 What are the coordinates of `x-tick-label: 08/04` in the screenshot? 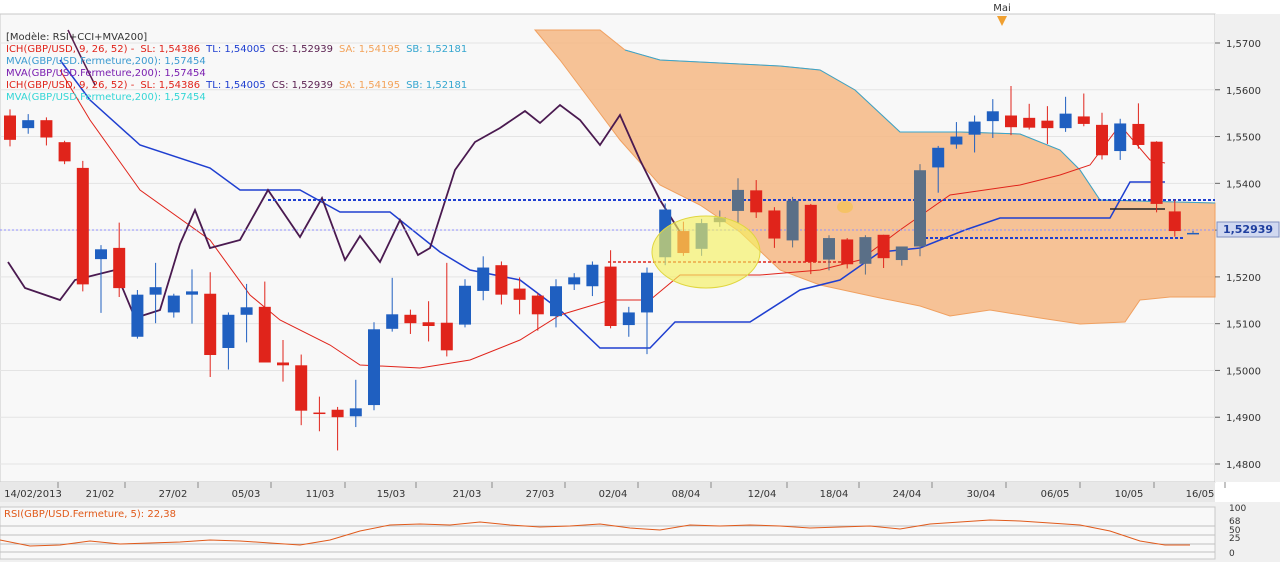 It's located at (686, 494).